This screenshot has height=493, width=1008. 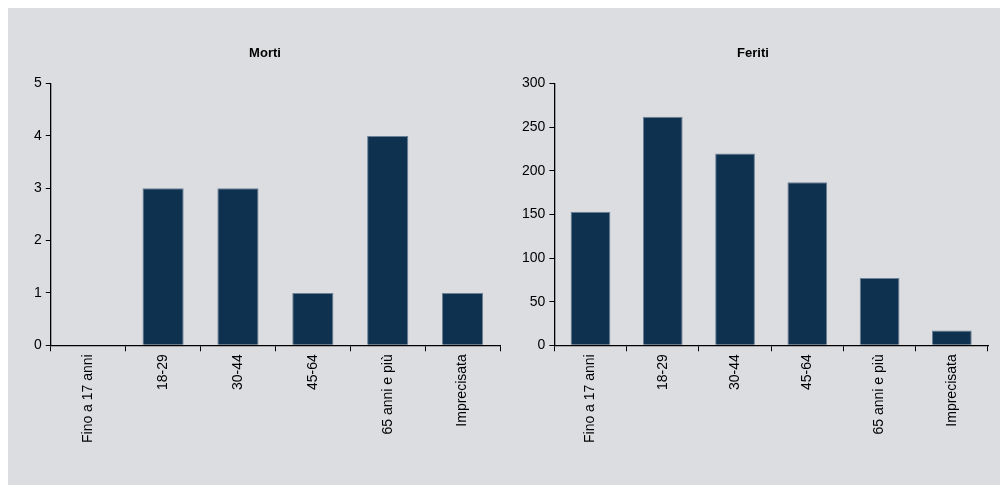 I want to click on y-tick-label: 1, so click(x=37, y=291).